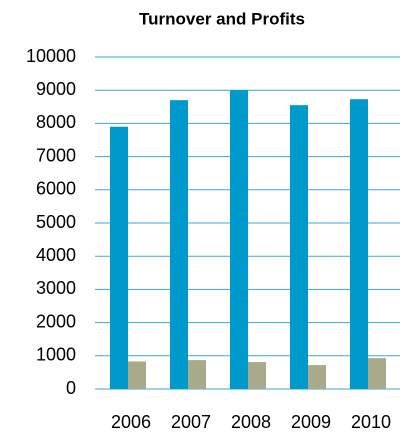 This screenshot has width=404, height=434. I want to click on y-tick-label: 2000, so click(56, 321).